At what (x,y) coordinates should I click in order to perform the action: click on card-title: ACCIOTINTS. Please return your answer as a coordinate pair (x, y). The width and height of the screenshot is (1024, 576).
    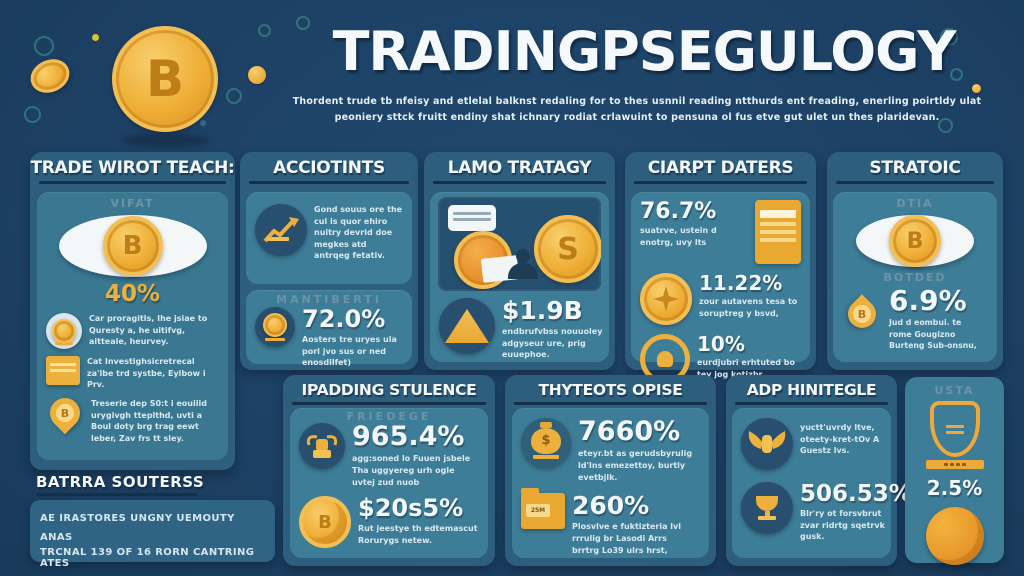
    Looking at the image, I should click on (329, 168).